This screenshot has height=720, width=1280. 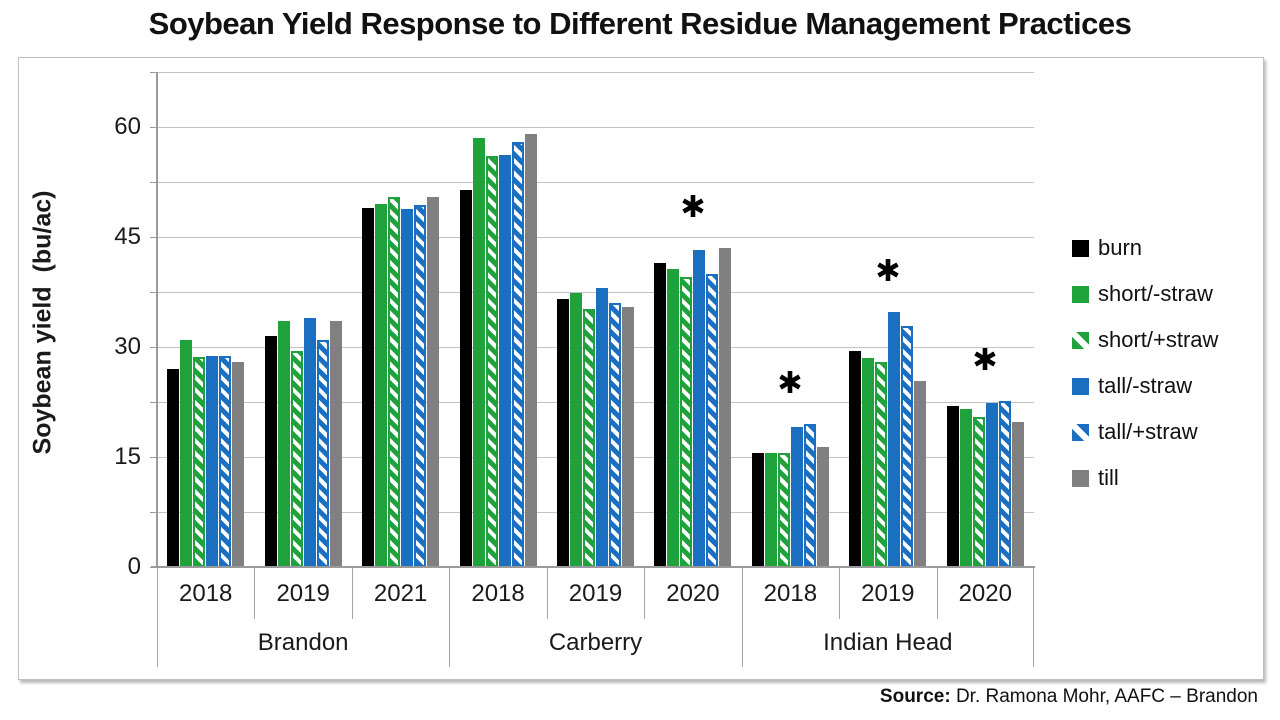 I want to click on asterisk-icon, so click(x=888, y=269).